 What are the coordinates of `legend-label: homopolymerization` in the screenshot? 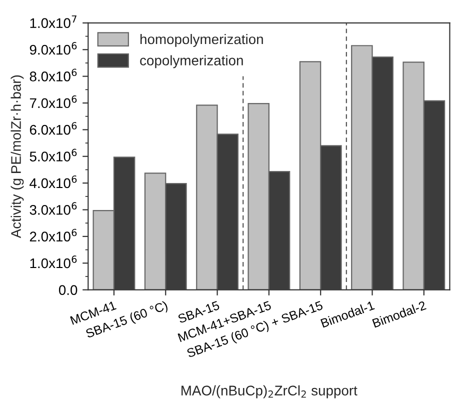 It's located at (201, 40).